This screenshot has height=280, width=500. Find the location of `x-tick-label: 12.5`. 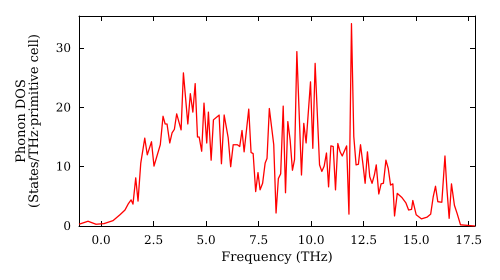

x-tick-label: 12.5 is located at coordinates (364, 240).